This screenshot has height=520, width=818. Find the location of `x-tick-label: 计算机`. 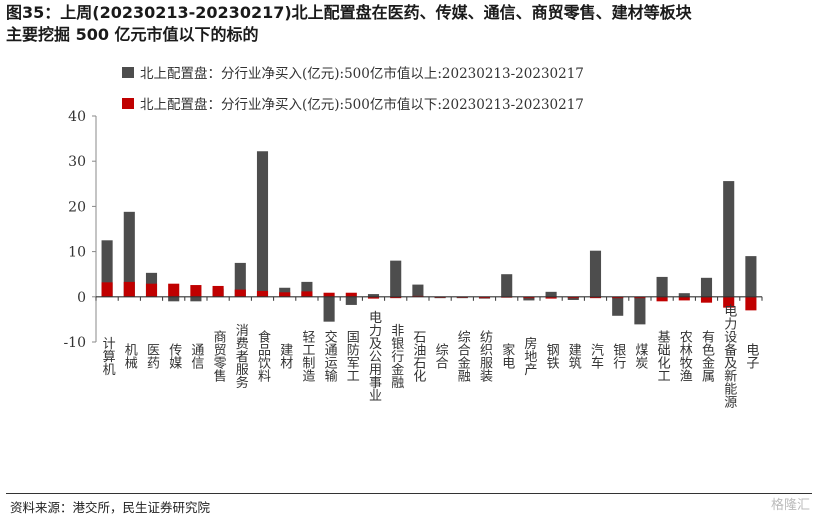

x-tick-label: 计算机 is located at coordinates (108, 357).